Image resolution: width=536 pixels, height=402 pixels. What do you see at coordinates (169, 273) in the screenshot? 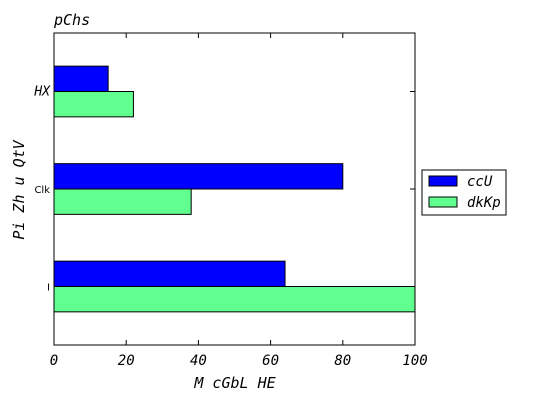
I see `bar-ccU-I` at bounding box center [169, 273].